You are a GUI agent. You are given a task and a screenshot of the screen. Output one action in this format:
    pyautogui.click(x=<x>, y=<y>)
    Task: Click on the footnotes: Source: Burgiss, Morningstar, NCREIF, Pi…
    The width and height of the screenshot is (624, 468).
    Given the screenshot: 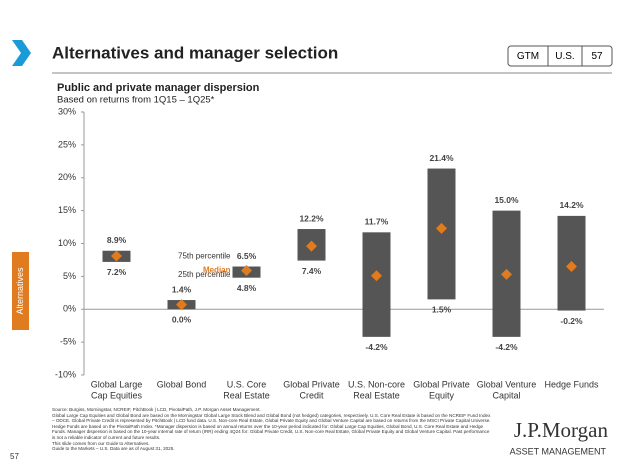 What is the action you would take?
    pyautogui.click(x=272, y=429)
    